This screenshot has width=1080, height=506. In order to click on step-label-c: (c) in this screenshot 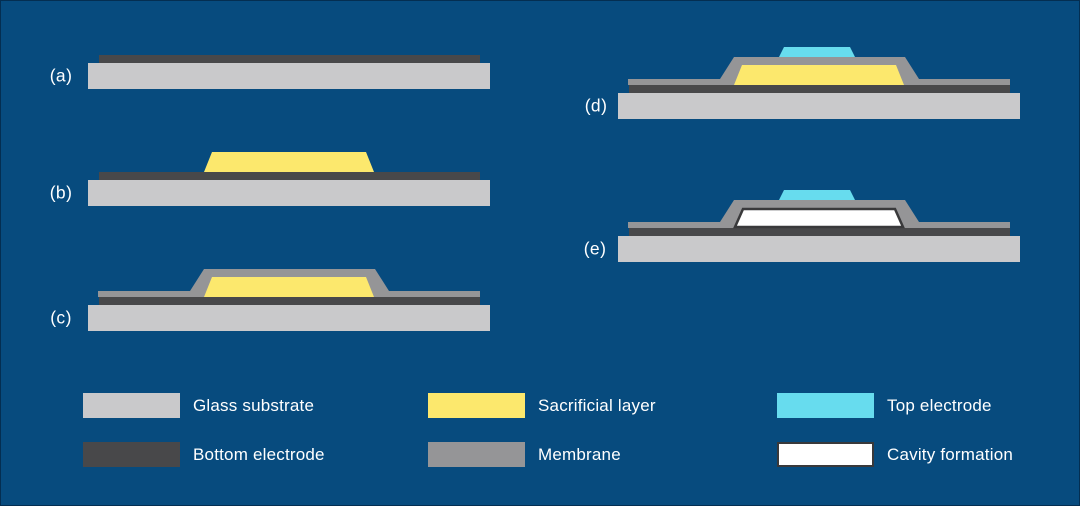, I will do `click(61, 317)`.